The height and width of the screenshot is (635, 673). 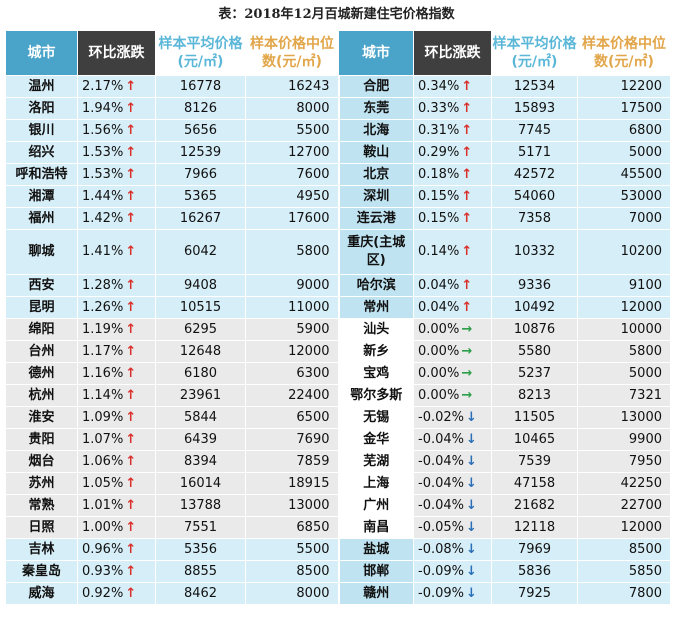 What do you see at coordinates (441, 417) in the screenshot?
I see `change-value: -0.02%` at bounding box center [441, 417].